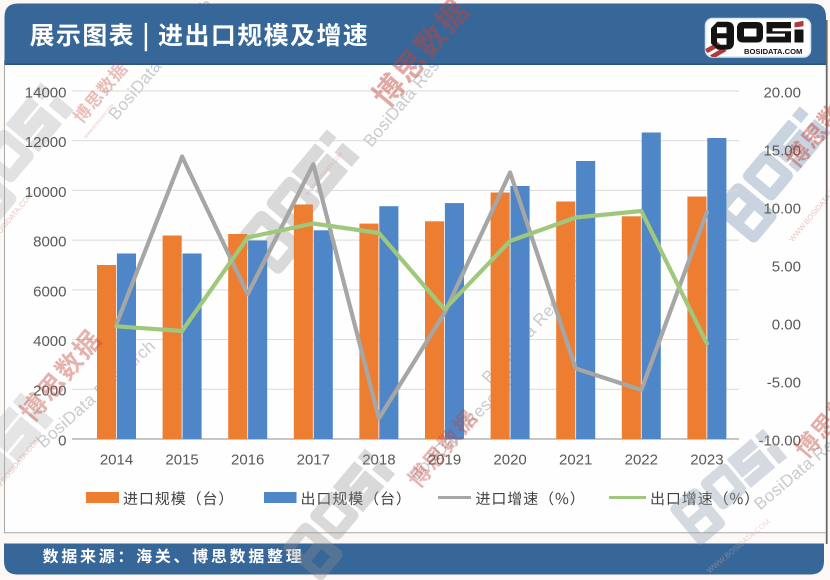 This screenshot has width=830, height=580. I want to click on svg-text: 10.00, so click(782, 208).